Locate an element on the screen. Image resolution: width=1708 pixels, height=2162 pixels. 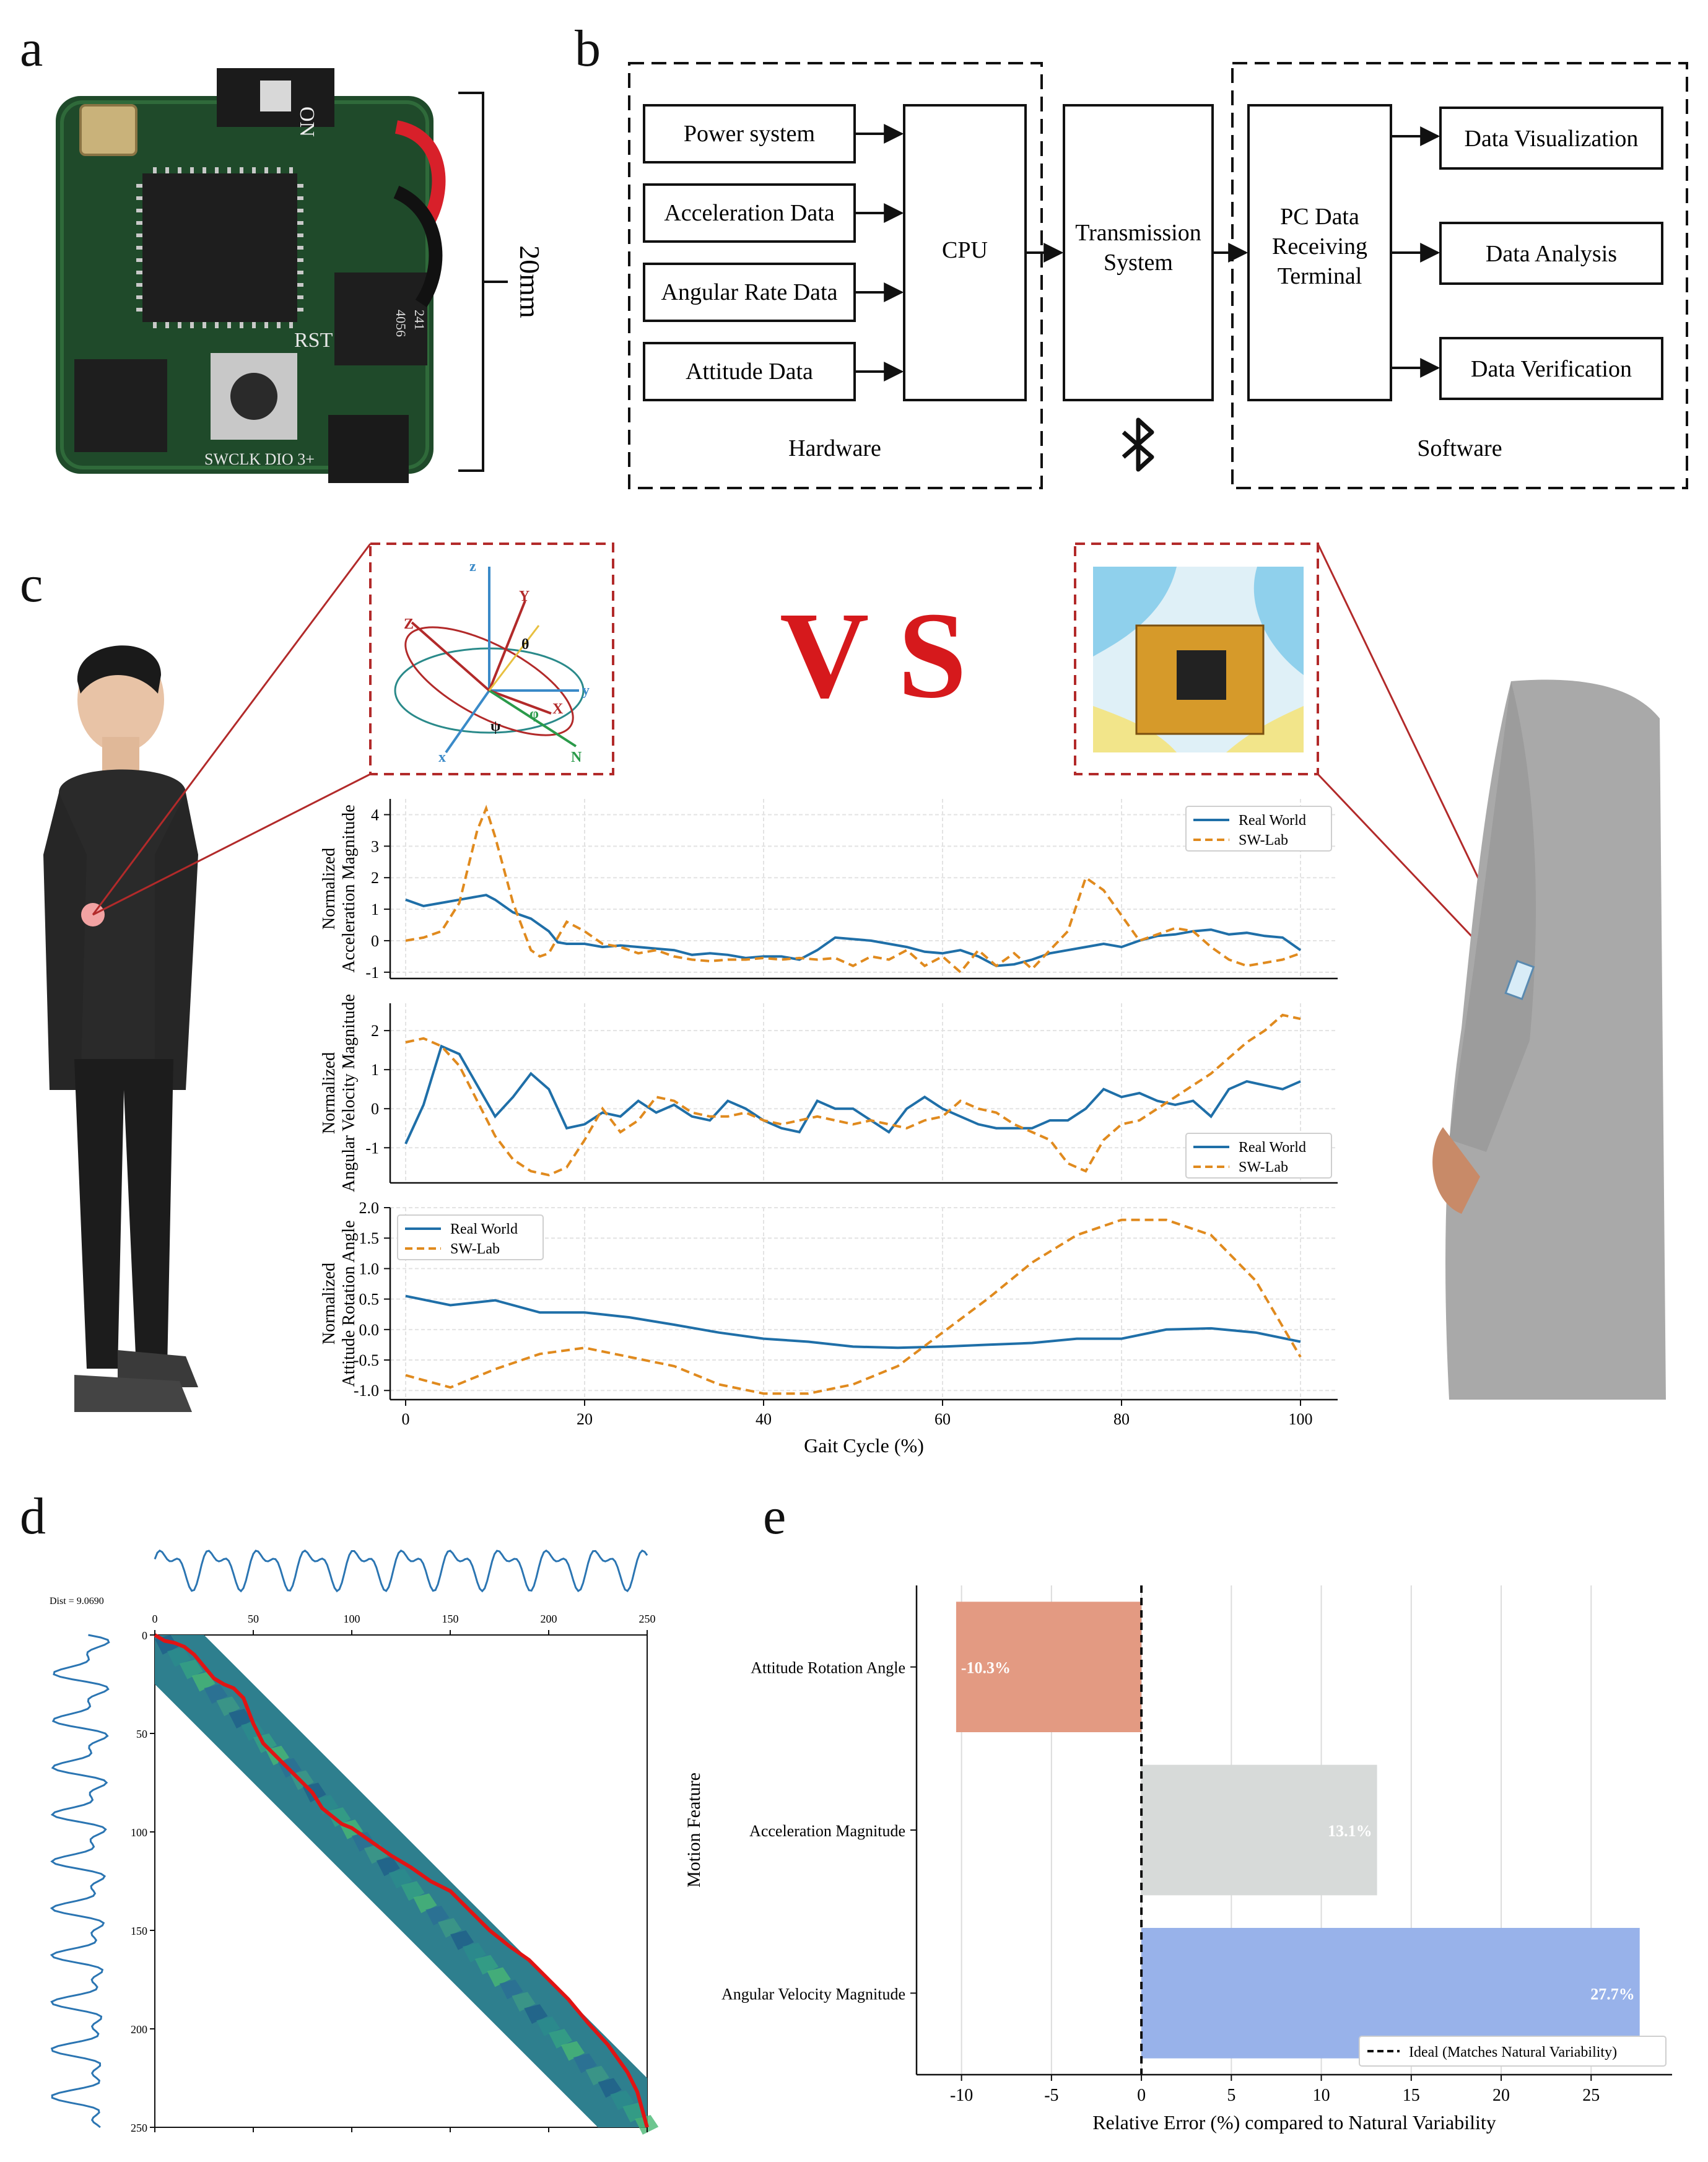
attitude-data-label: Attitude Data is located at coordinates (749, 372).